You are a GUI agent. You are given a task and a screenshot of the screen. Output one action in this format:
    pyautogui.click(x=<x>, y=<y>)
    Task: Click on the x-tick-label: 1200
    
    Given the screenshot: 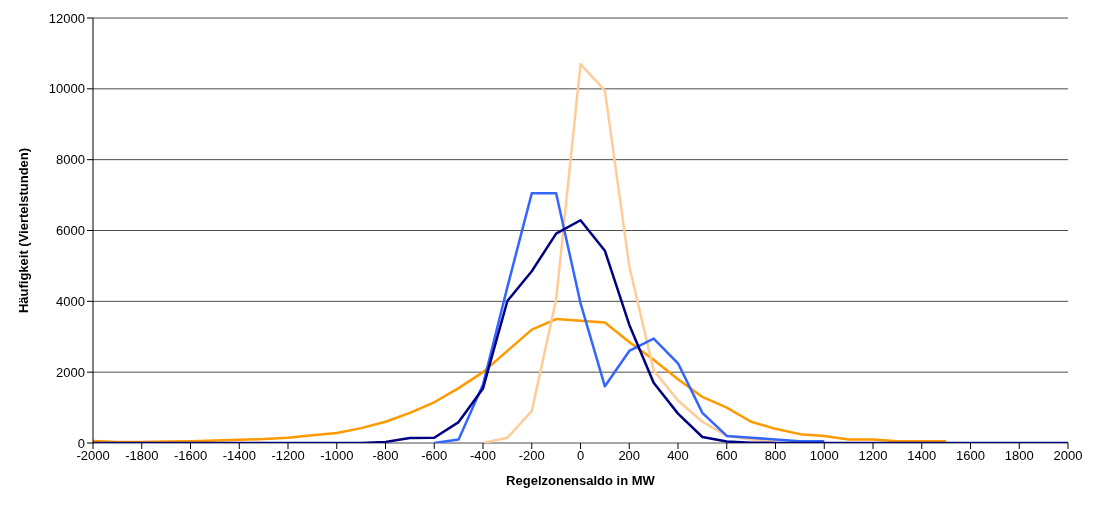 What is the action you would take?
    pyautogui.click(x=873, y=456)
    